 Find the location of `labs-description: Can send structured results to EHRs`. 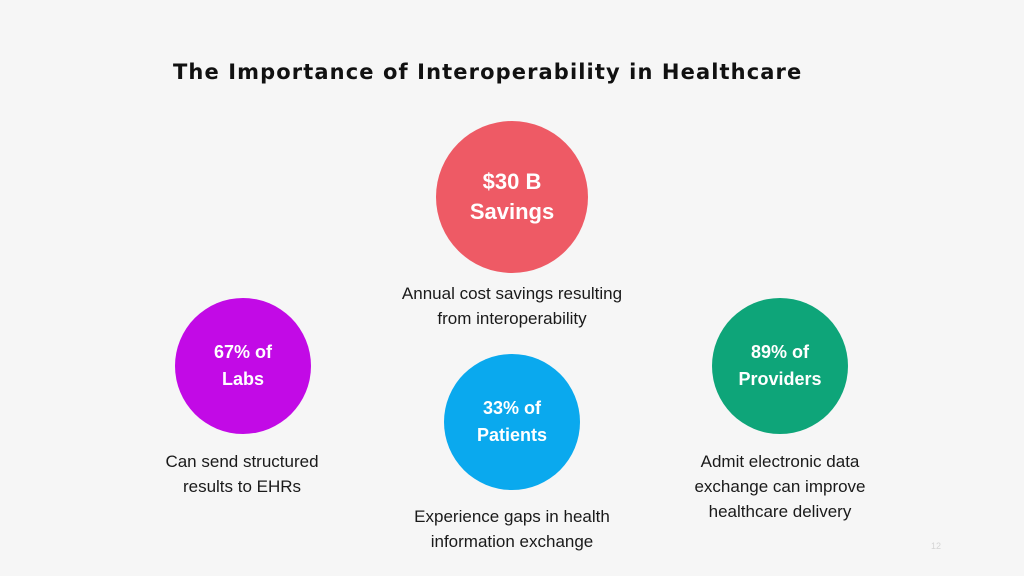

labs-description: Can send structured results to EHRs is located at coordinates (242, 474).